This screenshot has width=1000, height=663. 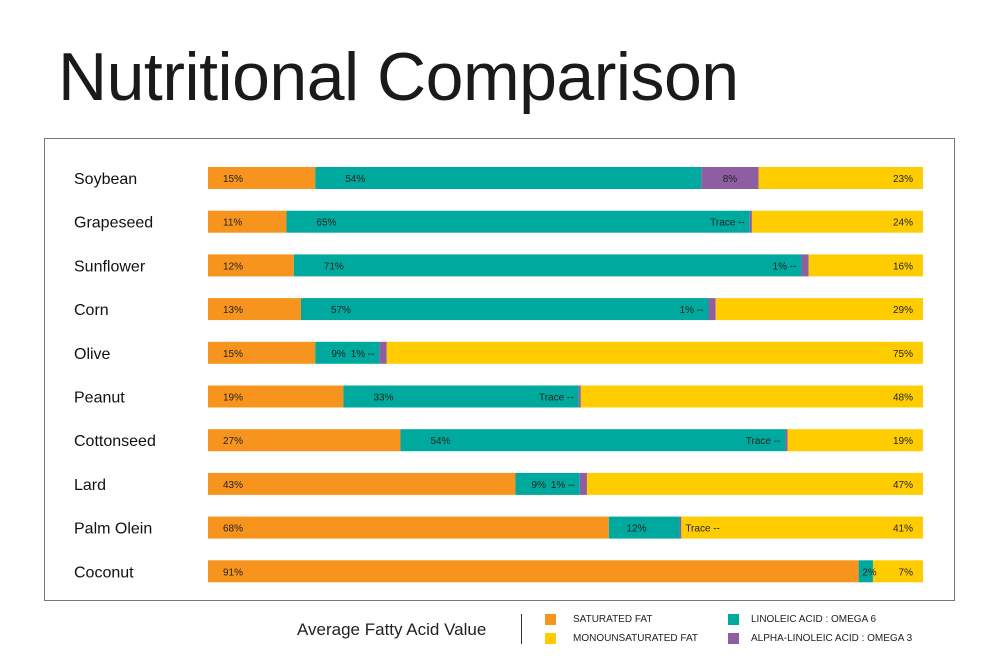 What do you see at coordinates (903, 266) in the screenshot?
I see `data-label: 16%` at bounding box center [903, 266].